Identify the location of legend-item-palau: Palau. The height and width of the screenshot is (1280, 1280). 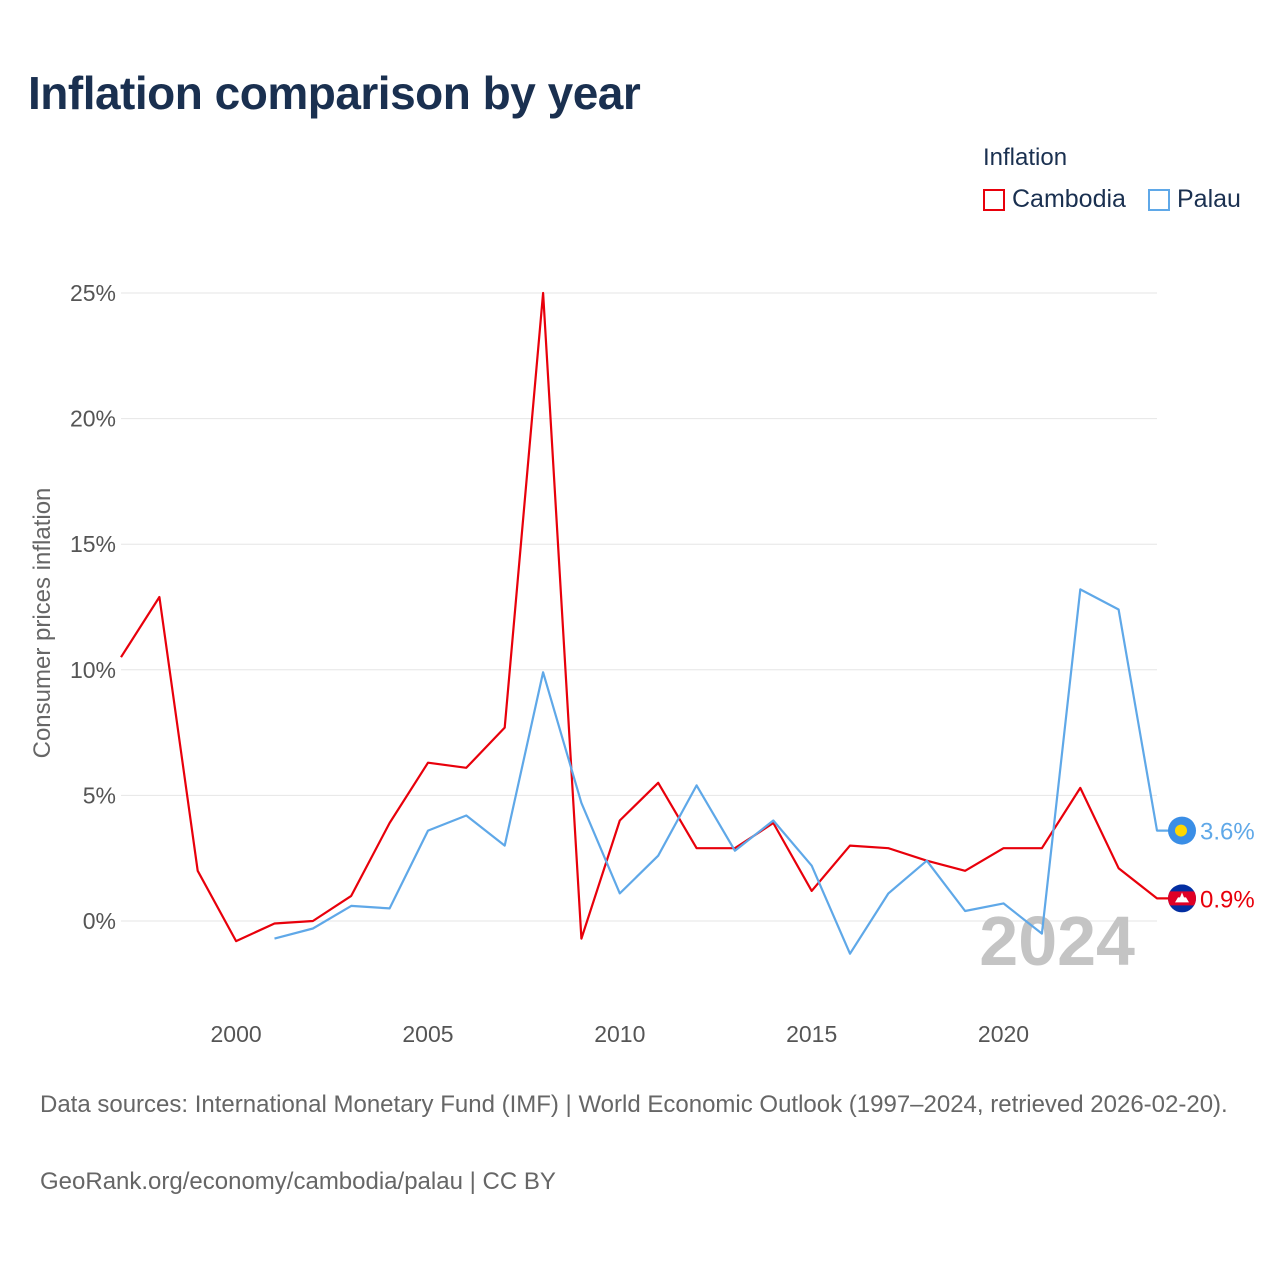
(1194, 199).